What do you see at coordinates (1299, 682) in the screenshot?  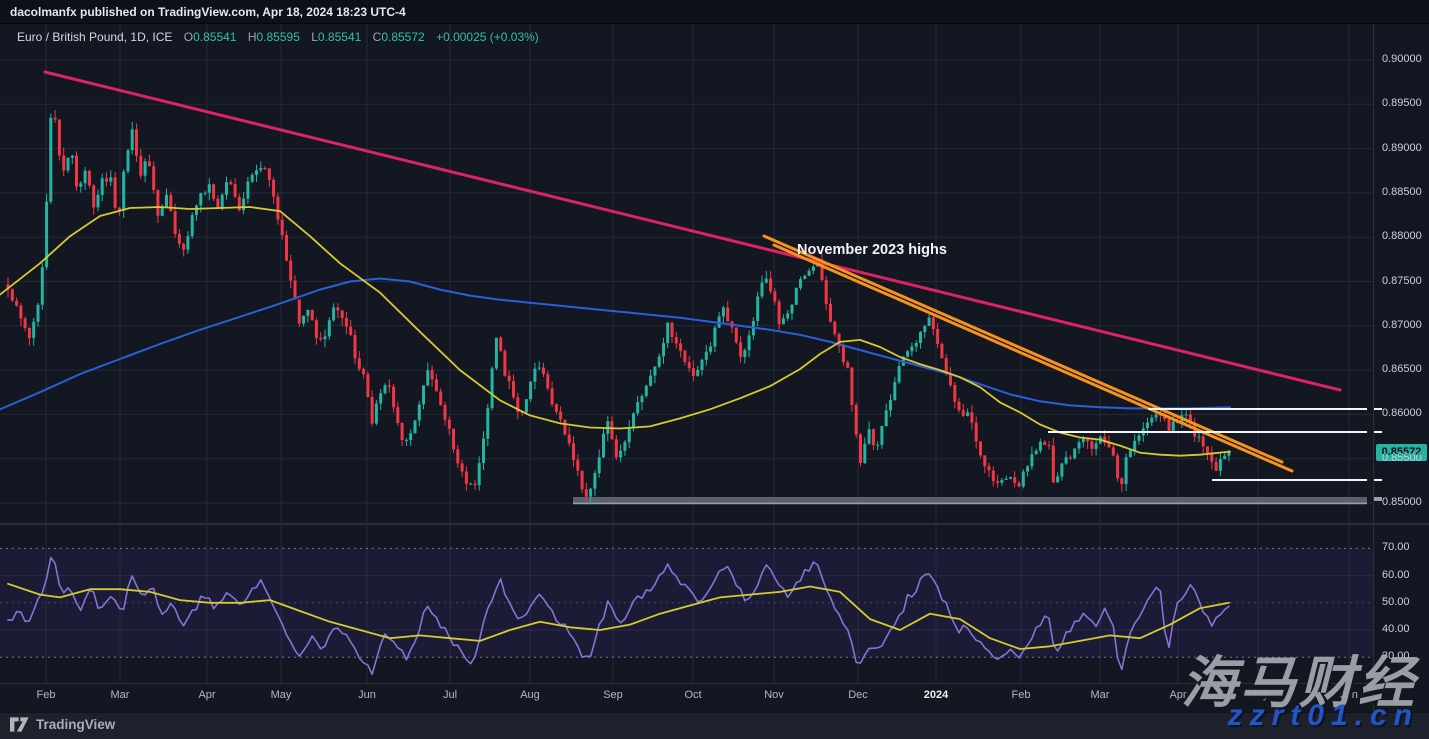 I see `watermark-cn-text: 海马财经` at bounding box center [1299, 682].